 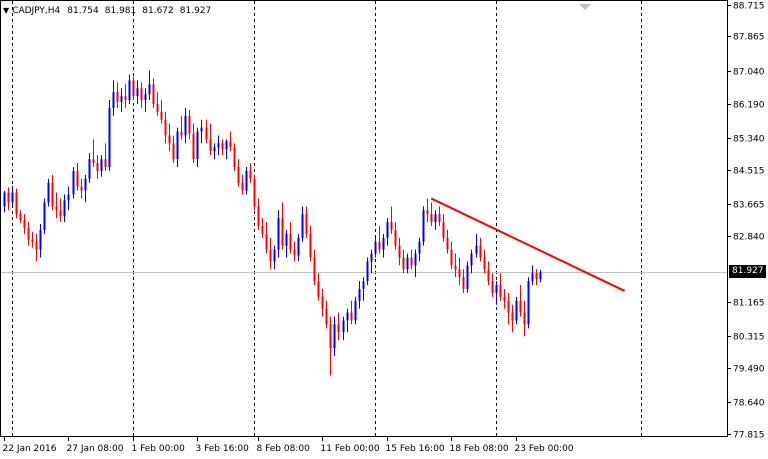 I want to click on x-tick-label: 8 Feb 08:00, so click(x=284, y=449).